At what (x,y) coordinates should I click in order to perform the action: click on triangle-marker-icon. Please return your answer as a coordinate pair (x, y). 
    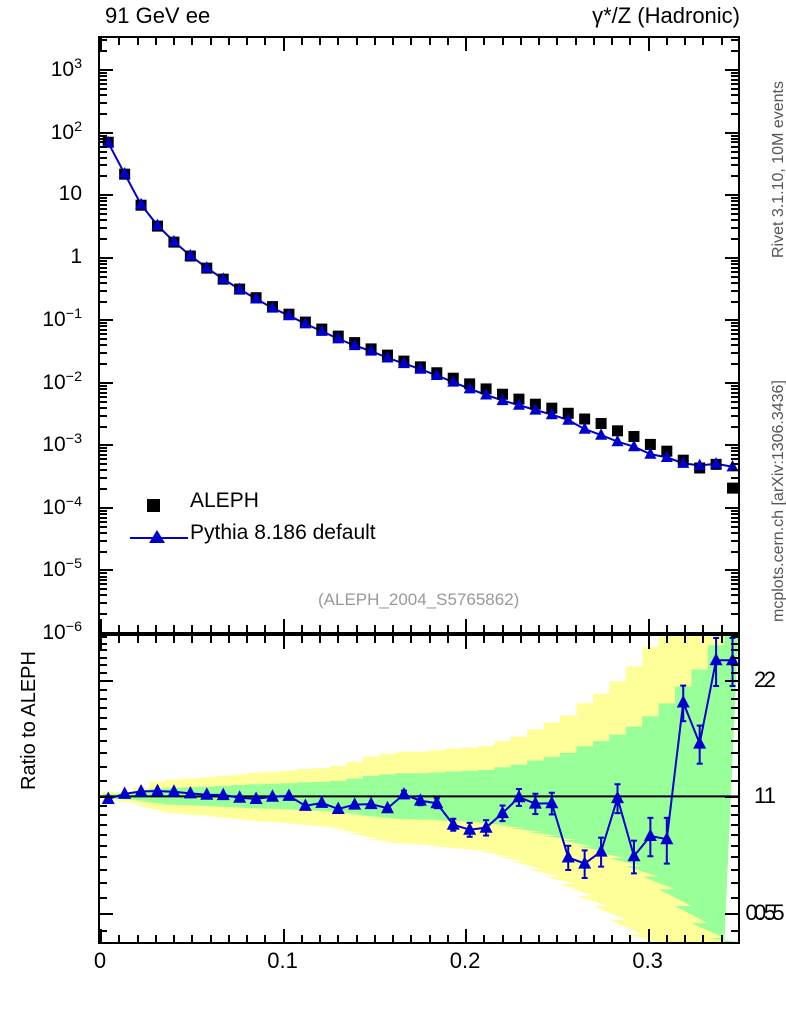
    Looking at the image, I should click on (157, 536).